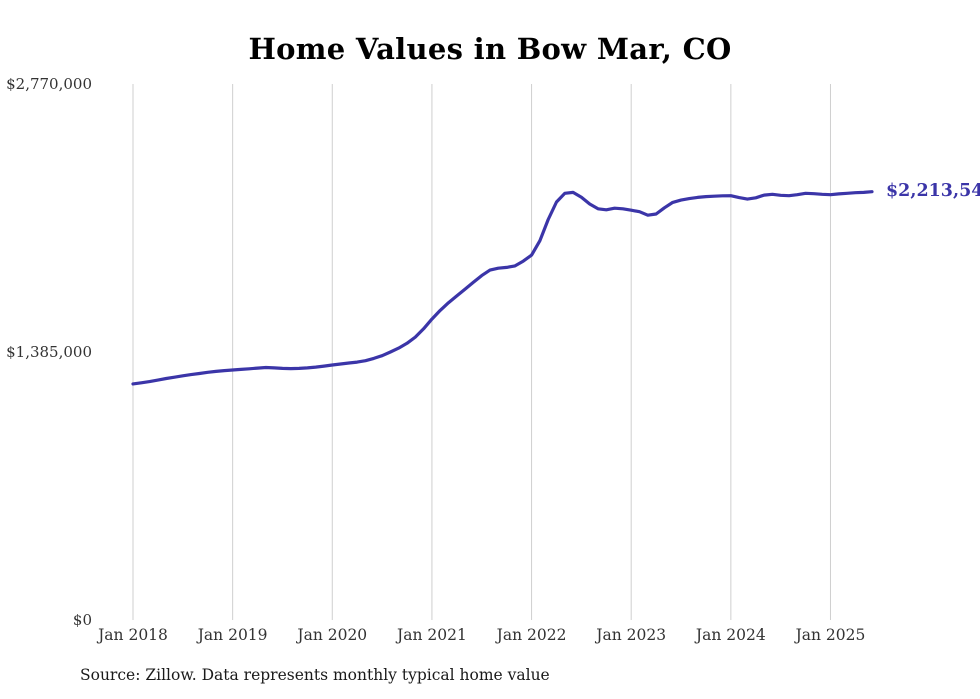 This screenshot has width=980, height=699. Describe the element at coordinates (331, 635) in the screenshot. I see `x-tick-label: Jan 2020` at that location.